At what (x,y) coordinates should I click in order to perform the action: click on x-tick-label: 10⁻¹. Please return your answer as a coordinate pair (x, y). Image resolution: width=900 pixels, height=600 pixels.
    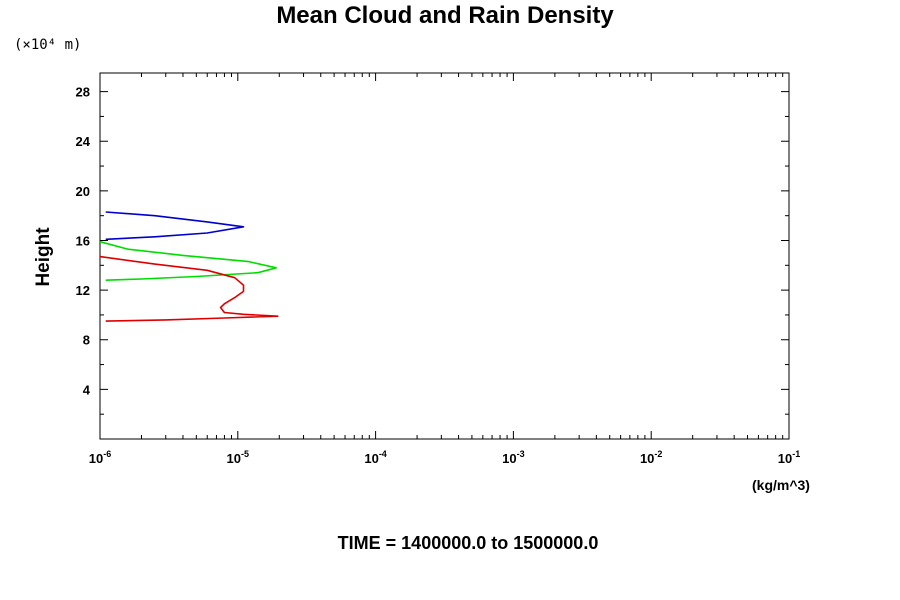
    Looking at the image, I should click on (789, 457).